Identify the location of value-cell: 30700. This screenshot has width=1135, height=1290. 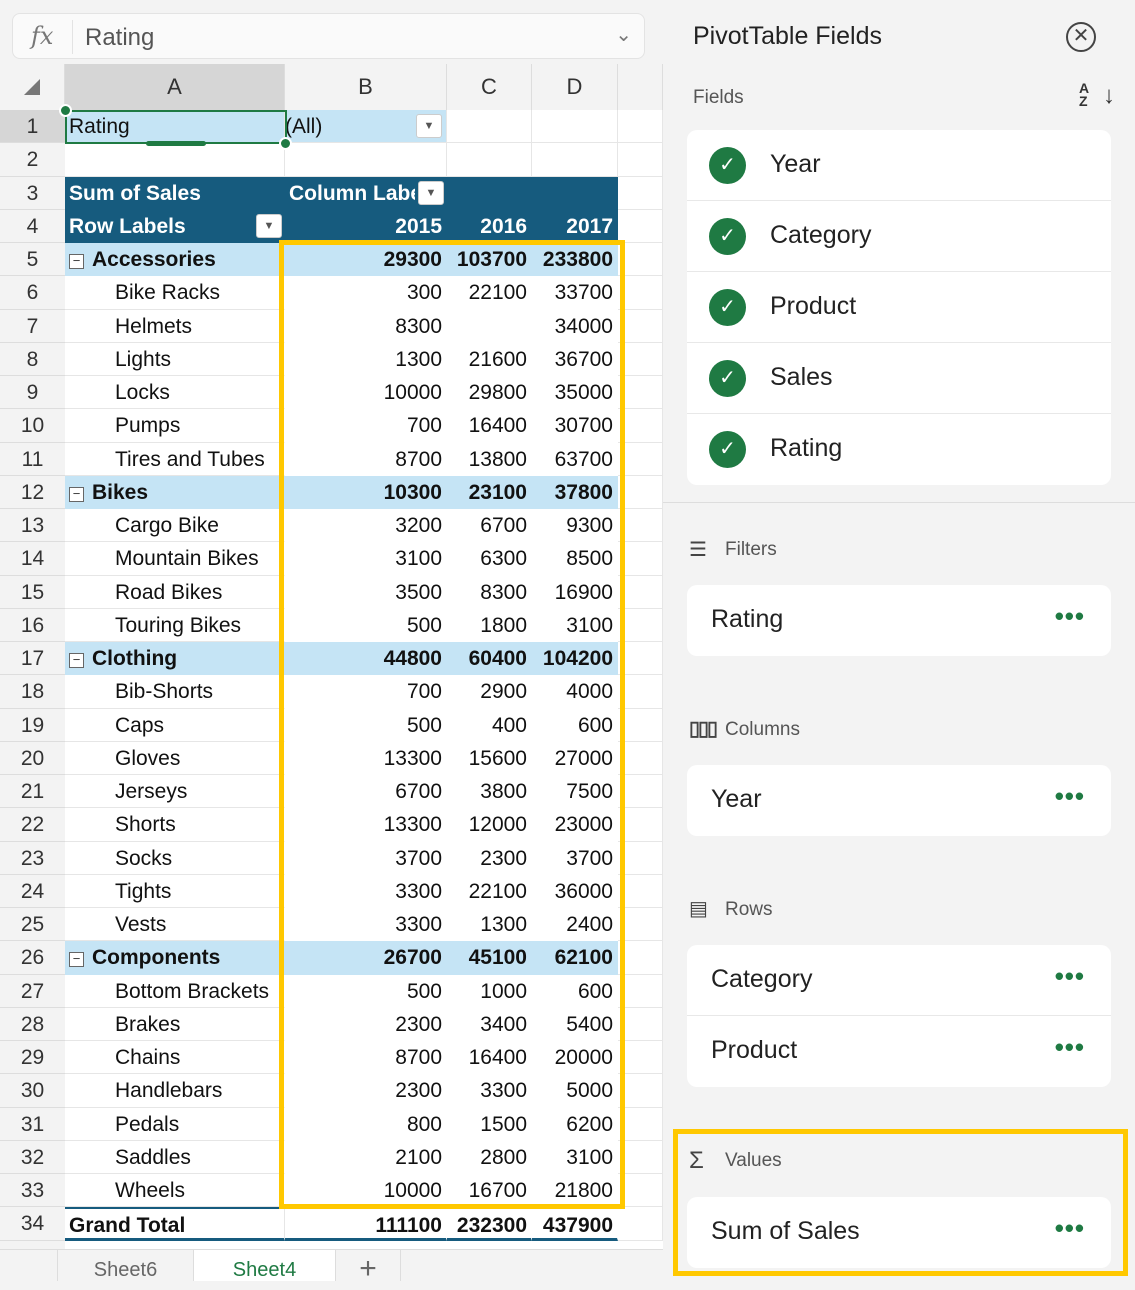
(575, 426).